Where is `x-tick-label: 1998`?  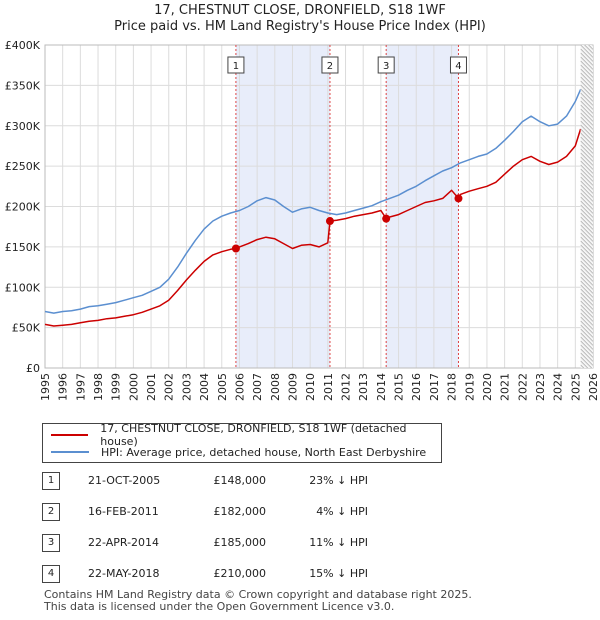
x-tick-label: 1998 is located at coordinates (98, 387).